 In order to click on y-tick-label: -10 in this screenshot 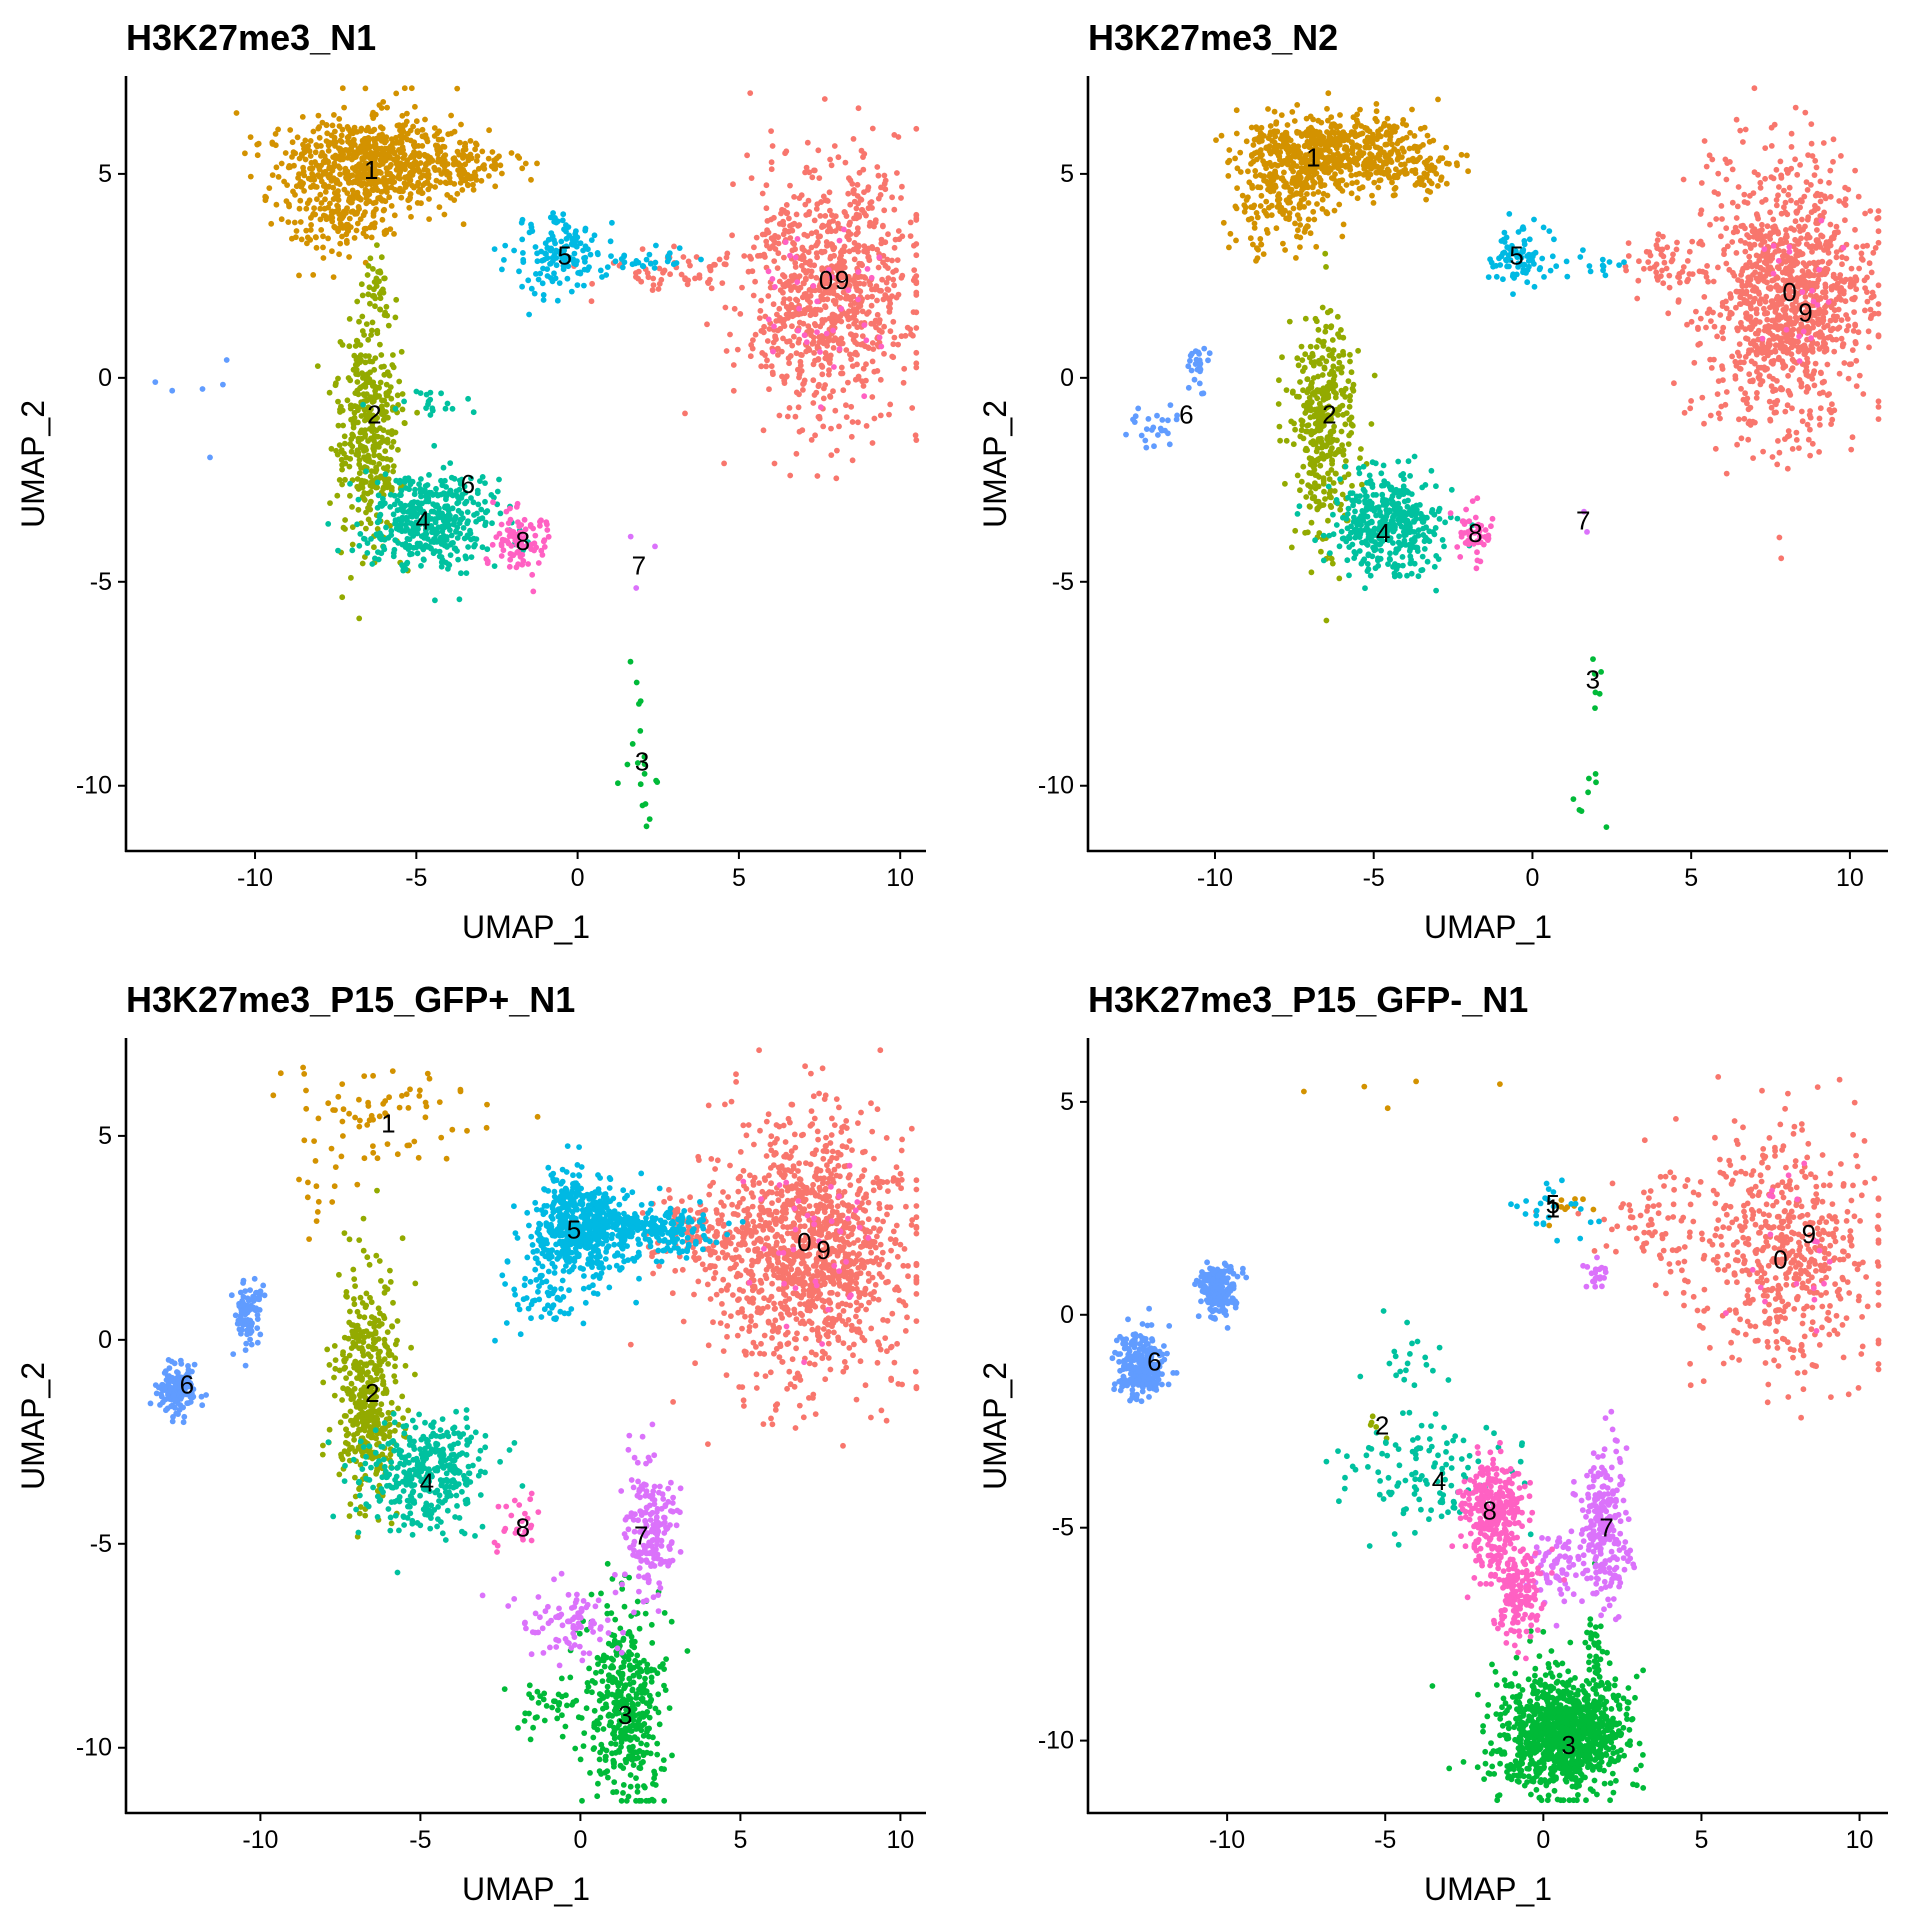, I will do `click(94, 786)`.